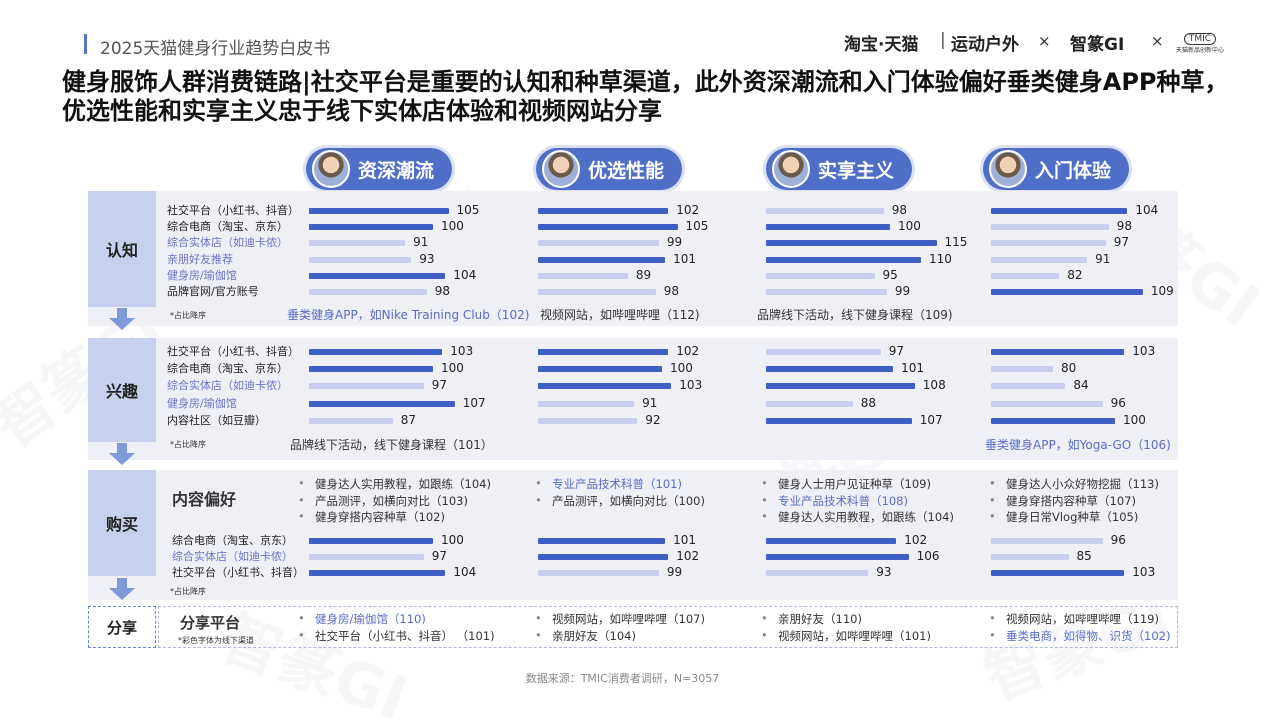 This screenshot has height=720, width=1280. I want to click on segment-pill-practical: 实享主义, so click(839, 169).